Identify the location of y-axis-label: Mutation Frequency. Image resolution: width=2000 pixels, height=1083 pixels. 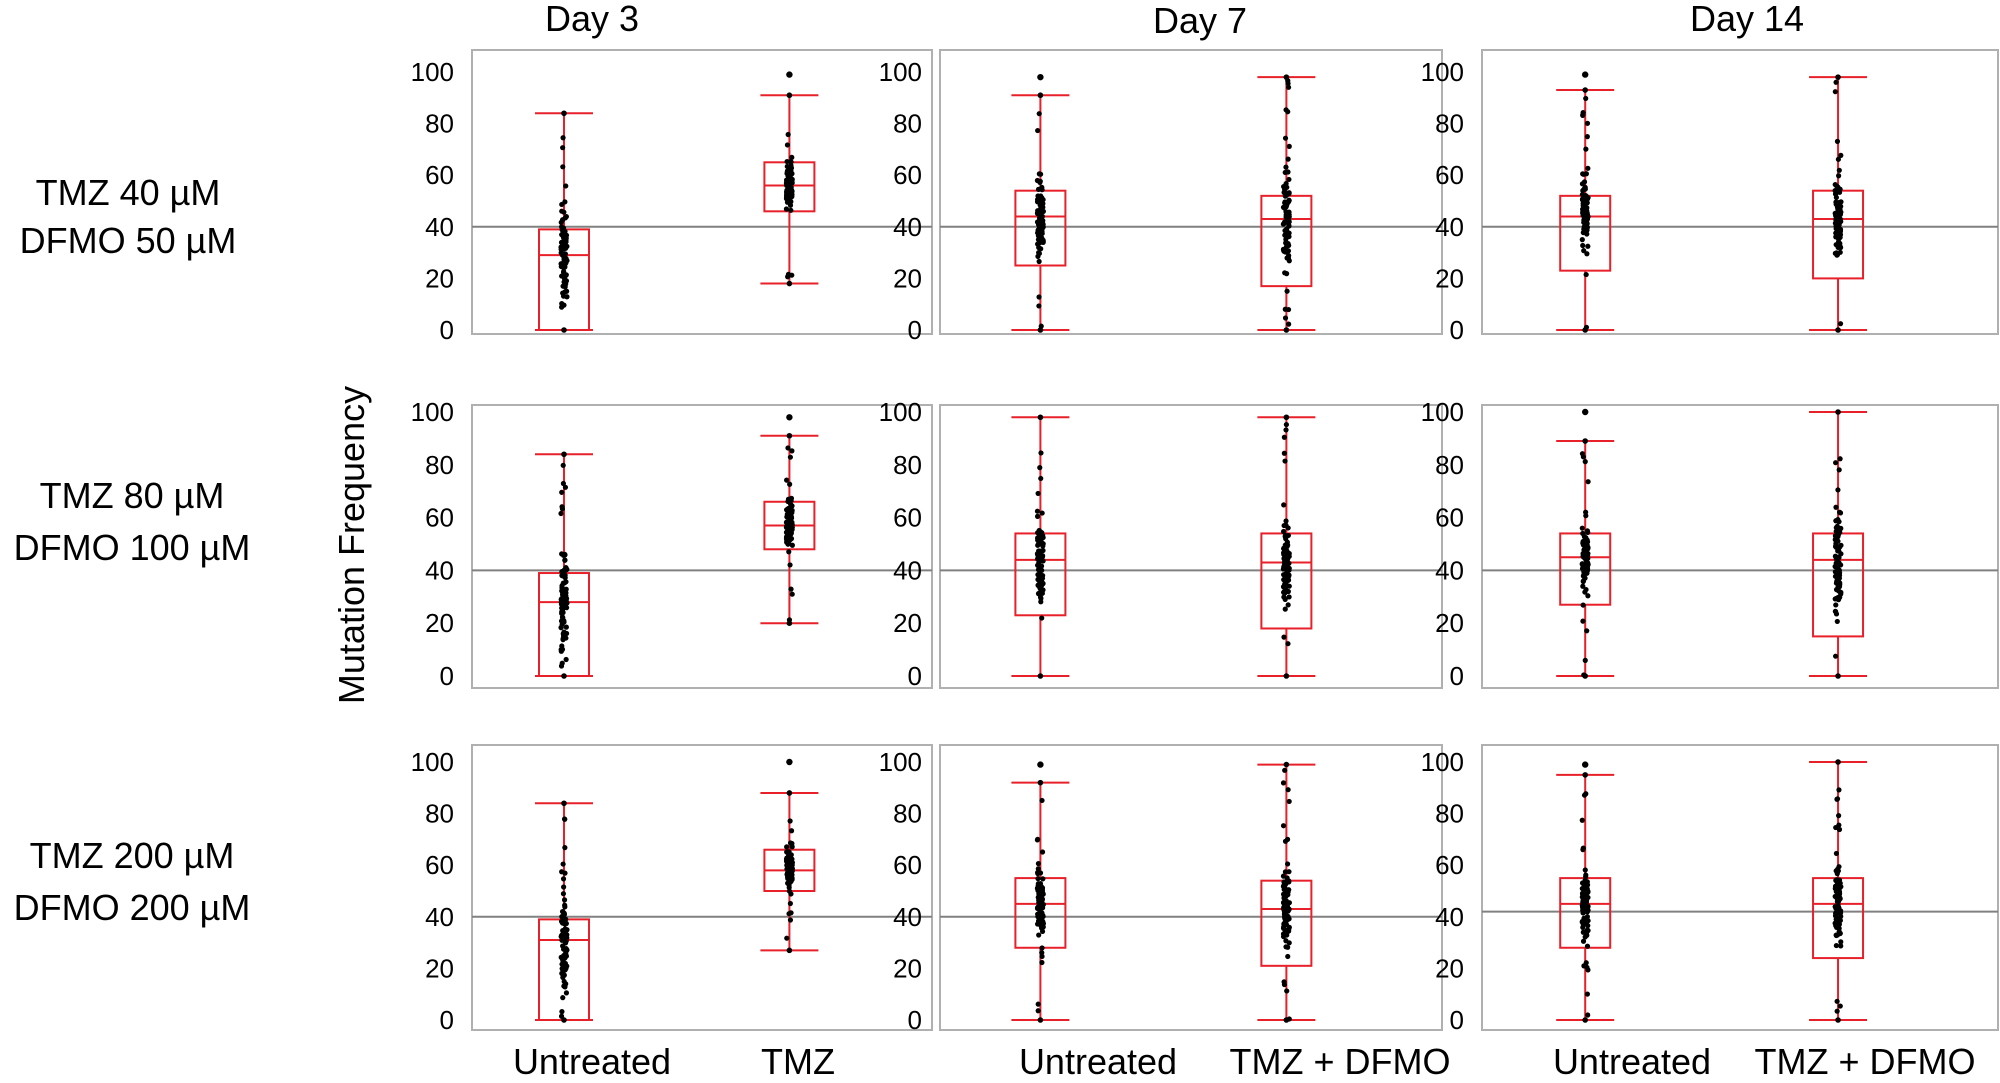
(351, 545).